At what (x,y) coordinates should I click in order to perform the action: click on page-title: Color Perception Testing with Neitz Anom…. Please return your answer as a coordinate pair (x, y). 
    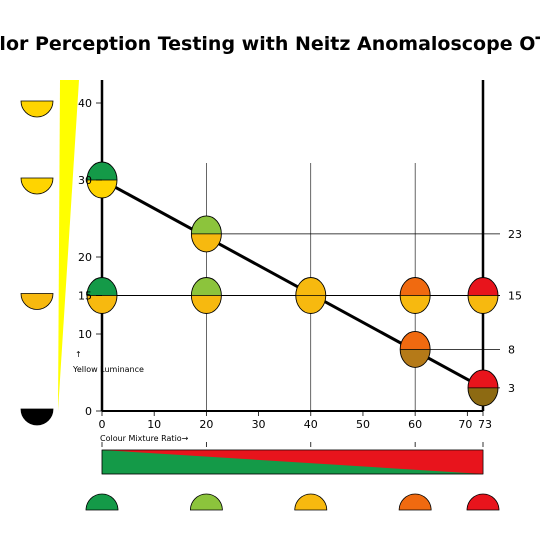
    Looking at the image, I should click on (270, 44).